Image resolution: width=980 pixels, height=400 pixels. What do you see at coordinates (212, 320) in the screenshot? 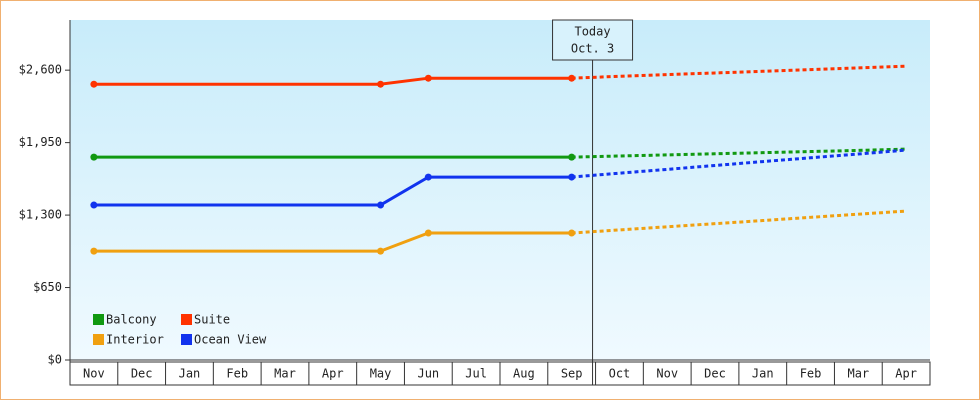
I see `legend-label: Suite` at bounding box center [212, 320].